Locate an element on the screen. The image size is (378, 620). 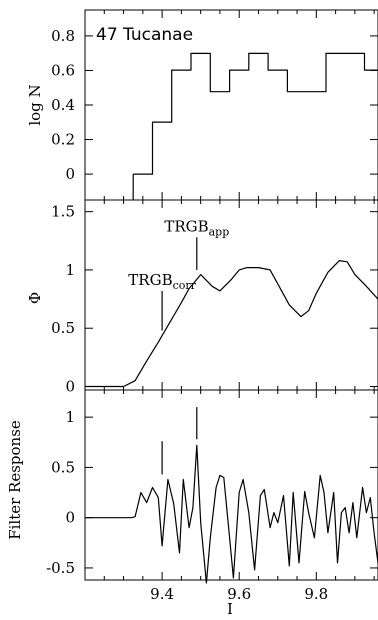
panel-bottom-xlabel: I is located at coordinates (230, 609).